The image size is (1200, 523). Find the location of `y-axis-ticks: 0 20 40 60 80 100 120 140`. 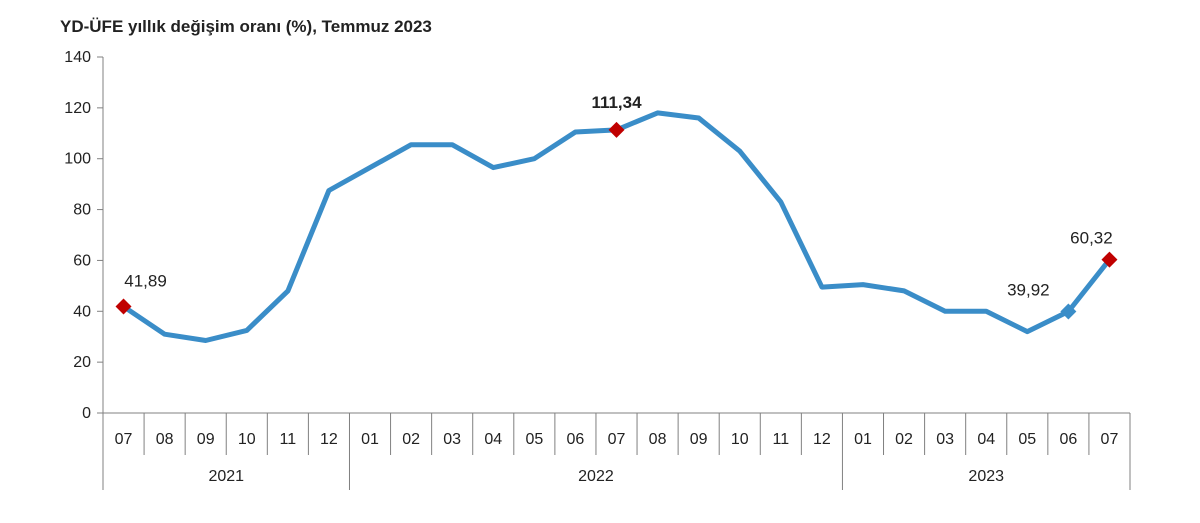

y-axis-ticks: 0 20 40 60 80 100 120 140 is located at coordinates (83, 235).